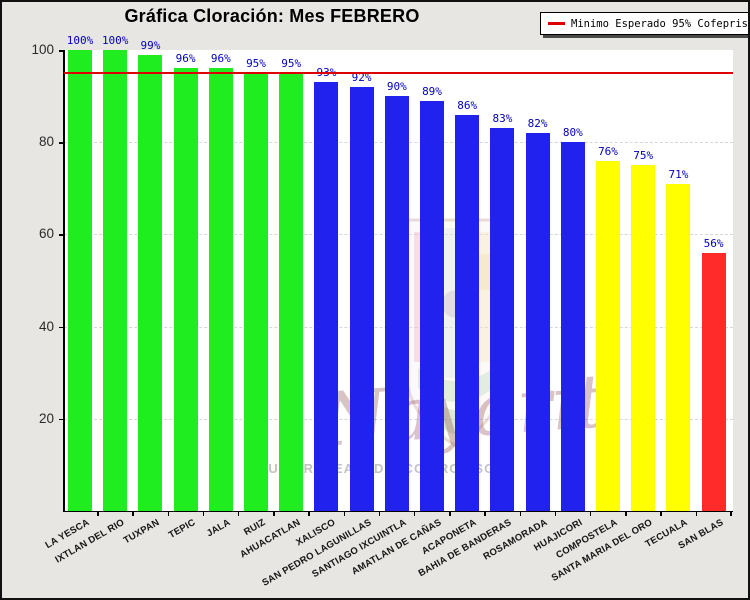 The width and height of the screenshot is (750, 600). I want to click on x-axis-label: TUXPAN, so click(142, 532).